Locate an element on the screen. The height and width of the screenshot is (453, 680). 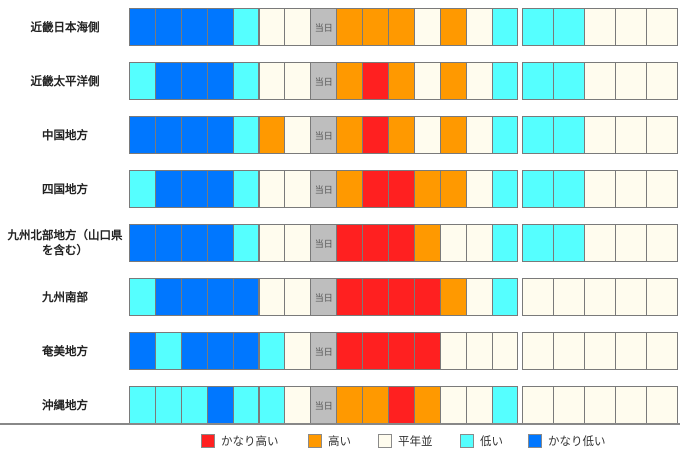
legend-item: 低い is located at coordinates (481, 441).